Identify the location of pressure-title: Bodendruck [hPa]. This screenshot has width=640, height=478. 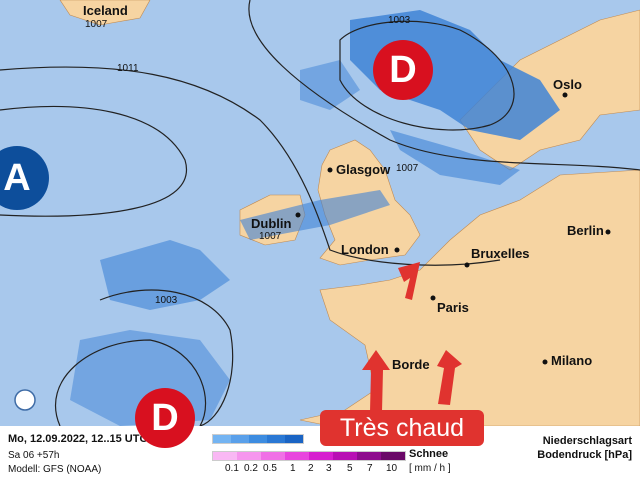
(584, 455).